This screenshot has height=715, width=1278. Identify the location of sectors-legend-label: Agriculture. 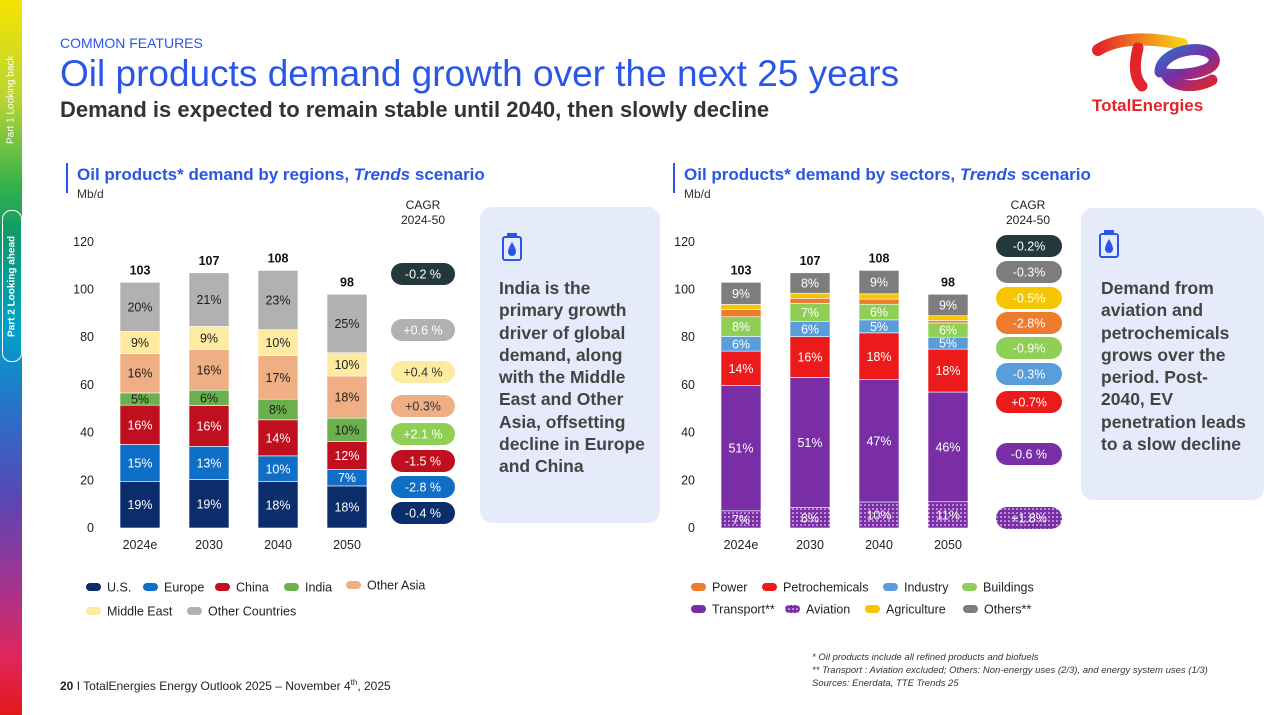
(916, 610).